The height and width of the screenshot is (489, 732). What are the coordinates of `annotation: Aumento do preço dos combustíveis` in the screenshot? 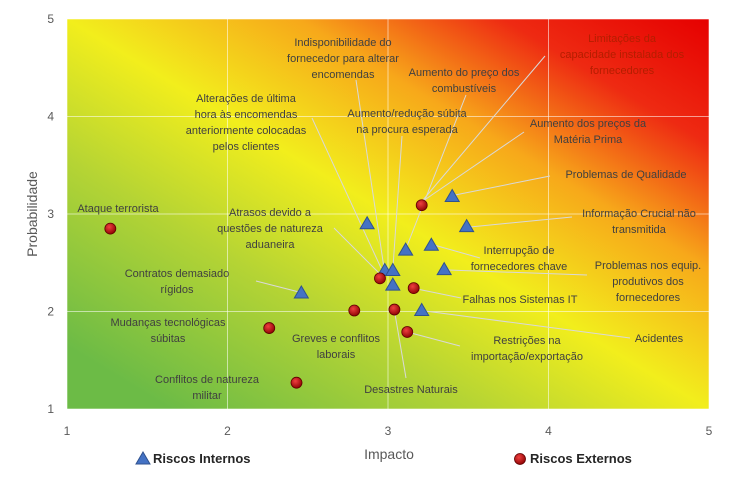 It's located at (464, 81).